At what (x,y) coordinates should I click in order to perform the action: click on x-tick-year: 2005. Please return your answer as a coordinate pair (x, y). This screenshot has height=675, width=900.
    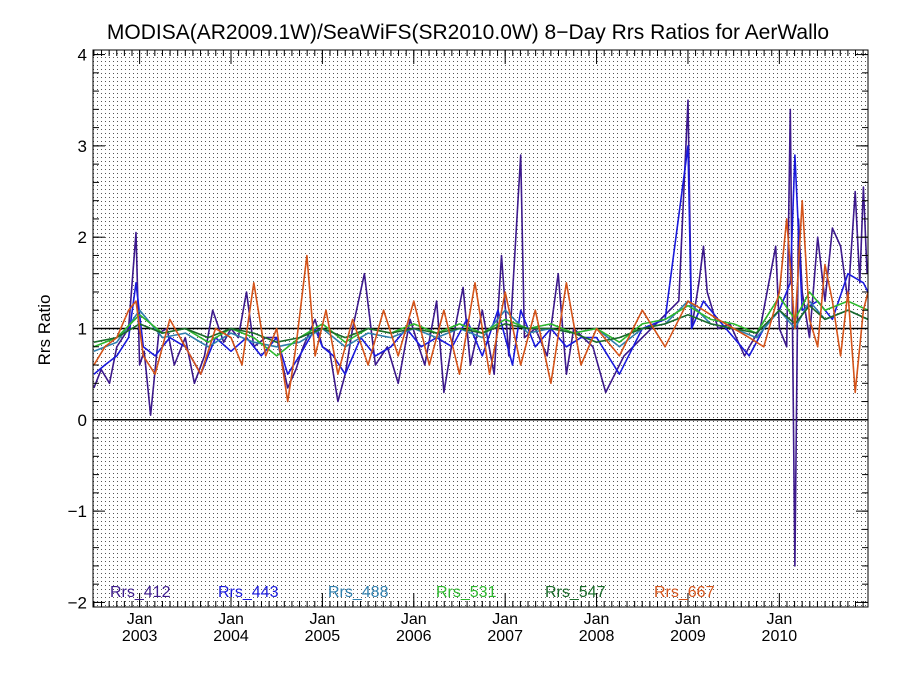
    Looking at the image, I should click on (323, 636).